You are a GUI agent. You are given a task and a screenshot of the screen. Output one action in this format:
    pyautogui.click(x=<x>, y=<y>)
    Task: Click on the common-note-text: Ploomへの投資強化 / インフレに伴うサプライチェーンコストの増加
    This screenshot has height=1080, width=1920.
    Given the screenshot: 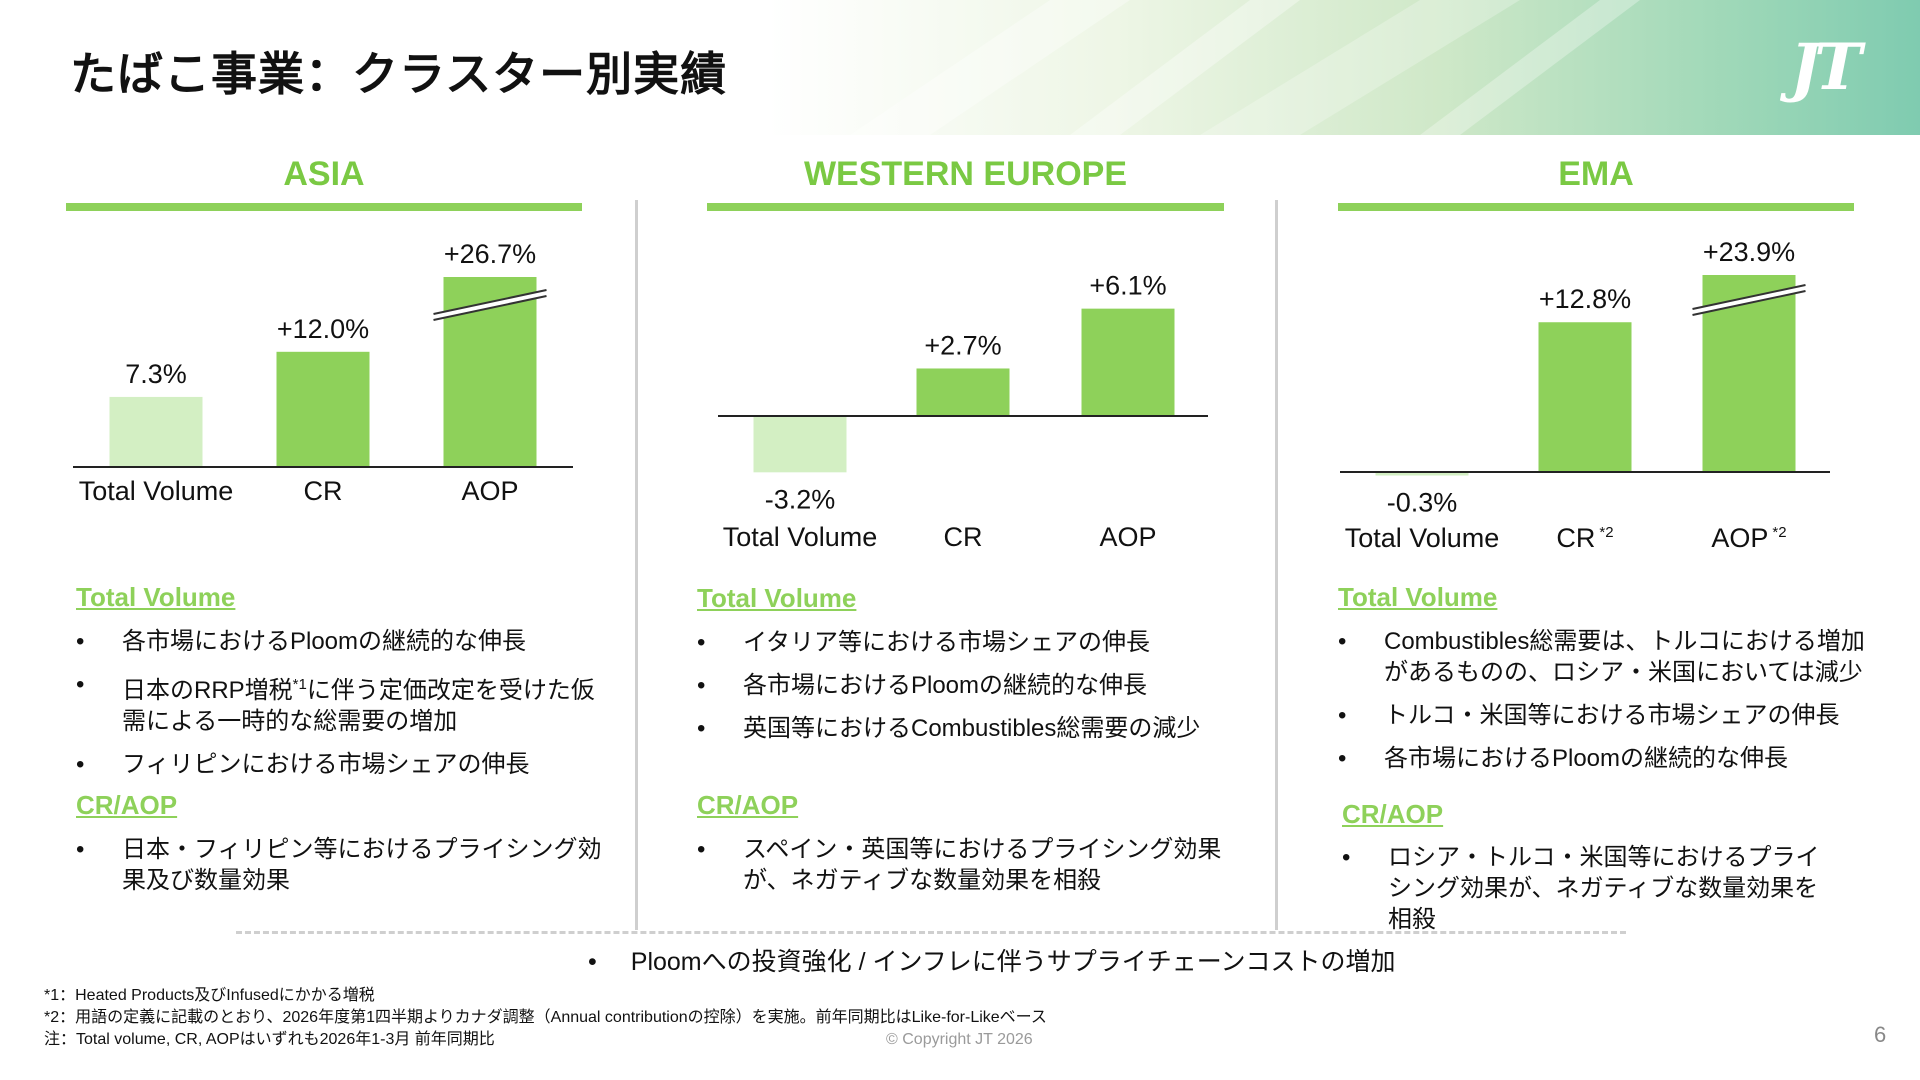 What is the action you would take?
    pyautogui.click(x=1013, y=962)
    